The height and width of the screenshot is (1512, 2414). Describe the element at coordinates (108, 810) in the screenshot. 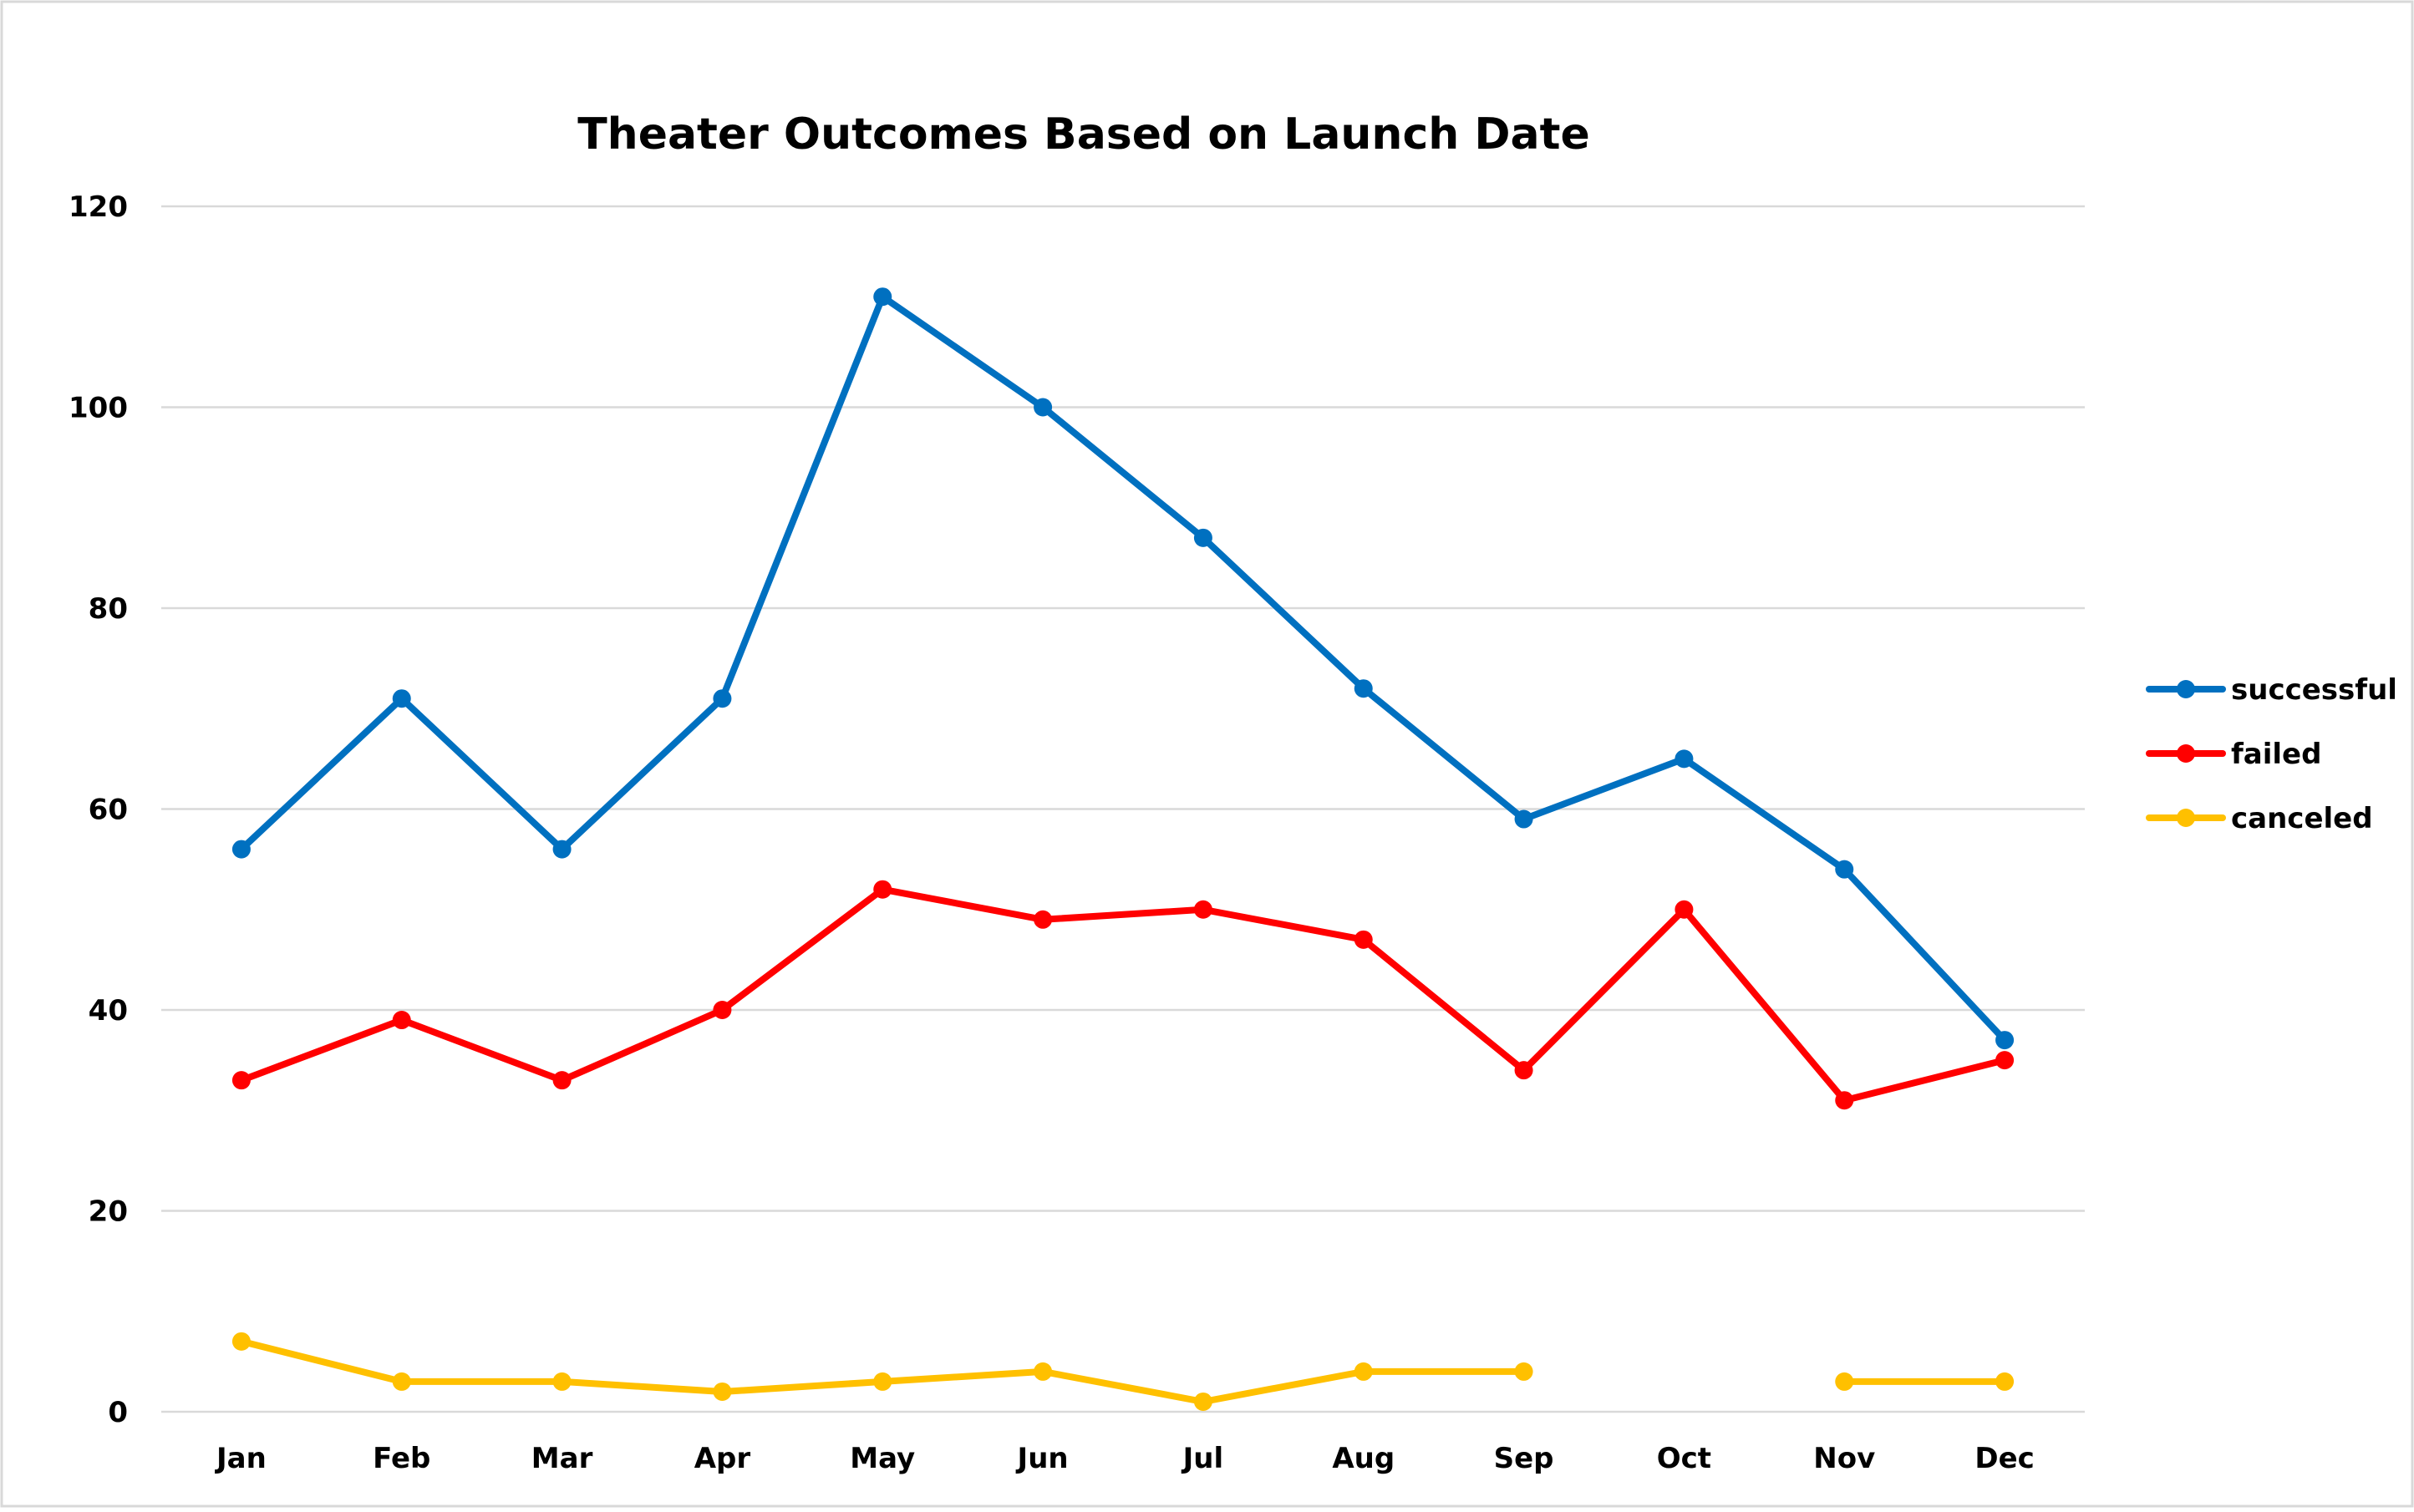

I see `y-tick-label: 60` at that location.